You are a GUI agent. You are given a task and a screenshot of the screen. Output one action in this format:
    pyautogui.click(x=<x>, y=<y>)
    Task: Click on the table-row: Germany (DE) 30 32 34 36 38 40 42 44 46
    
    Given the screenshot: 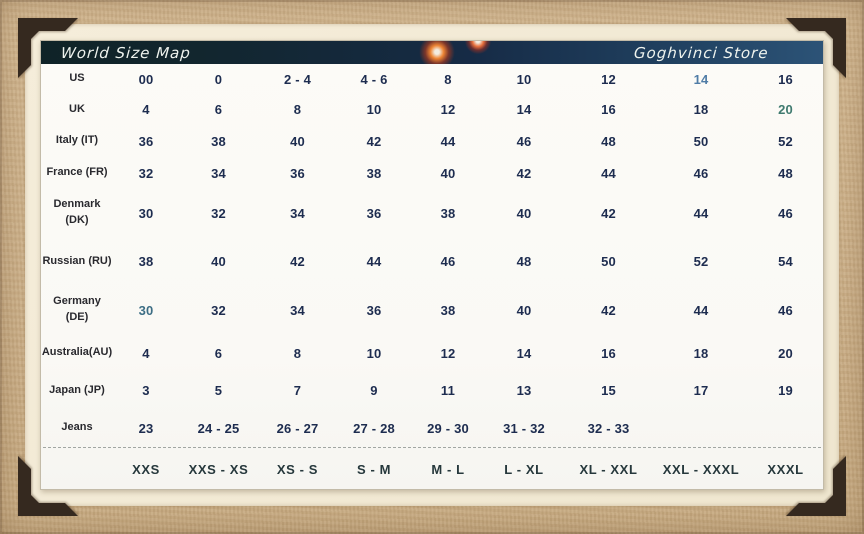 What is the action you would take?
    pyautogui.click(x=432, y=310)
    